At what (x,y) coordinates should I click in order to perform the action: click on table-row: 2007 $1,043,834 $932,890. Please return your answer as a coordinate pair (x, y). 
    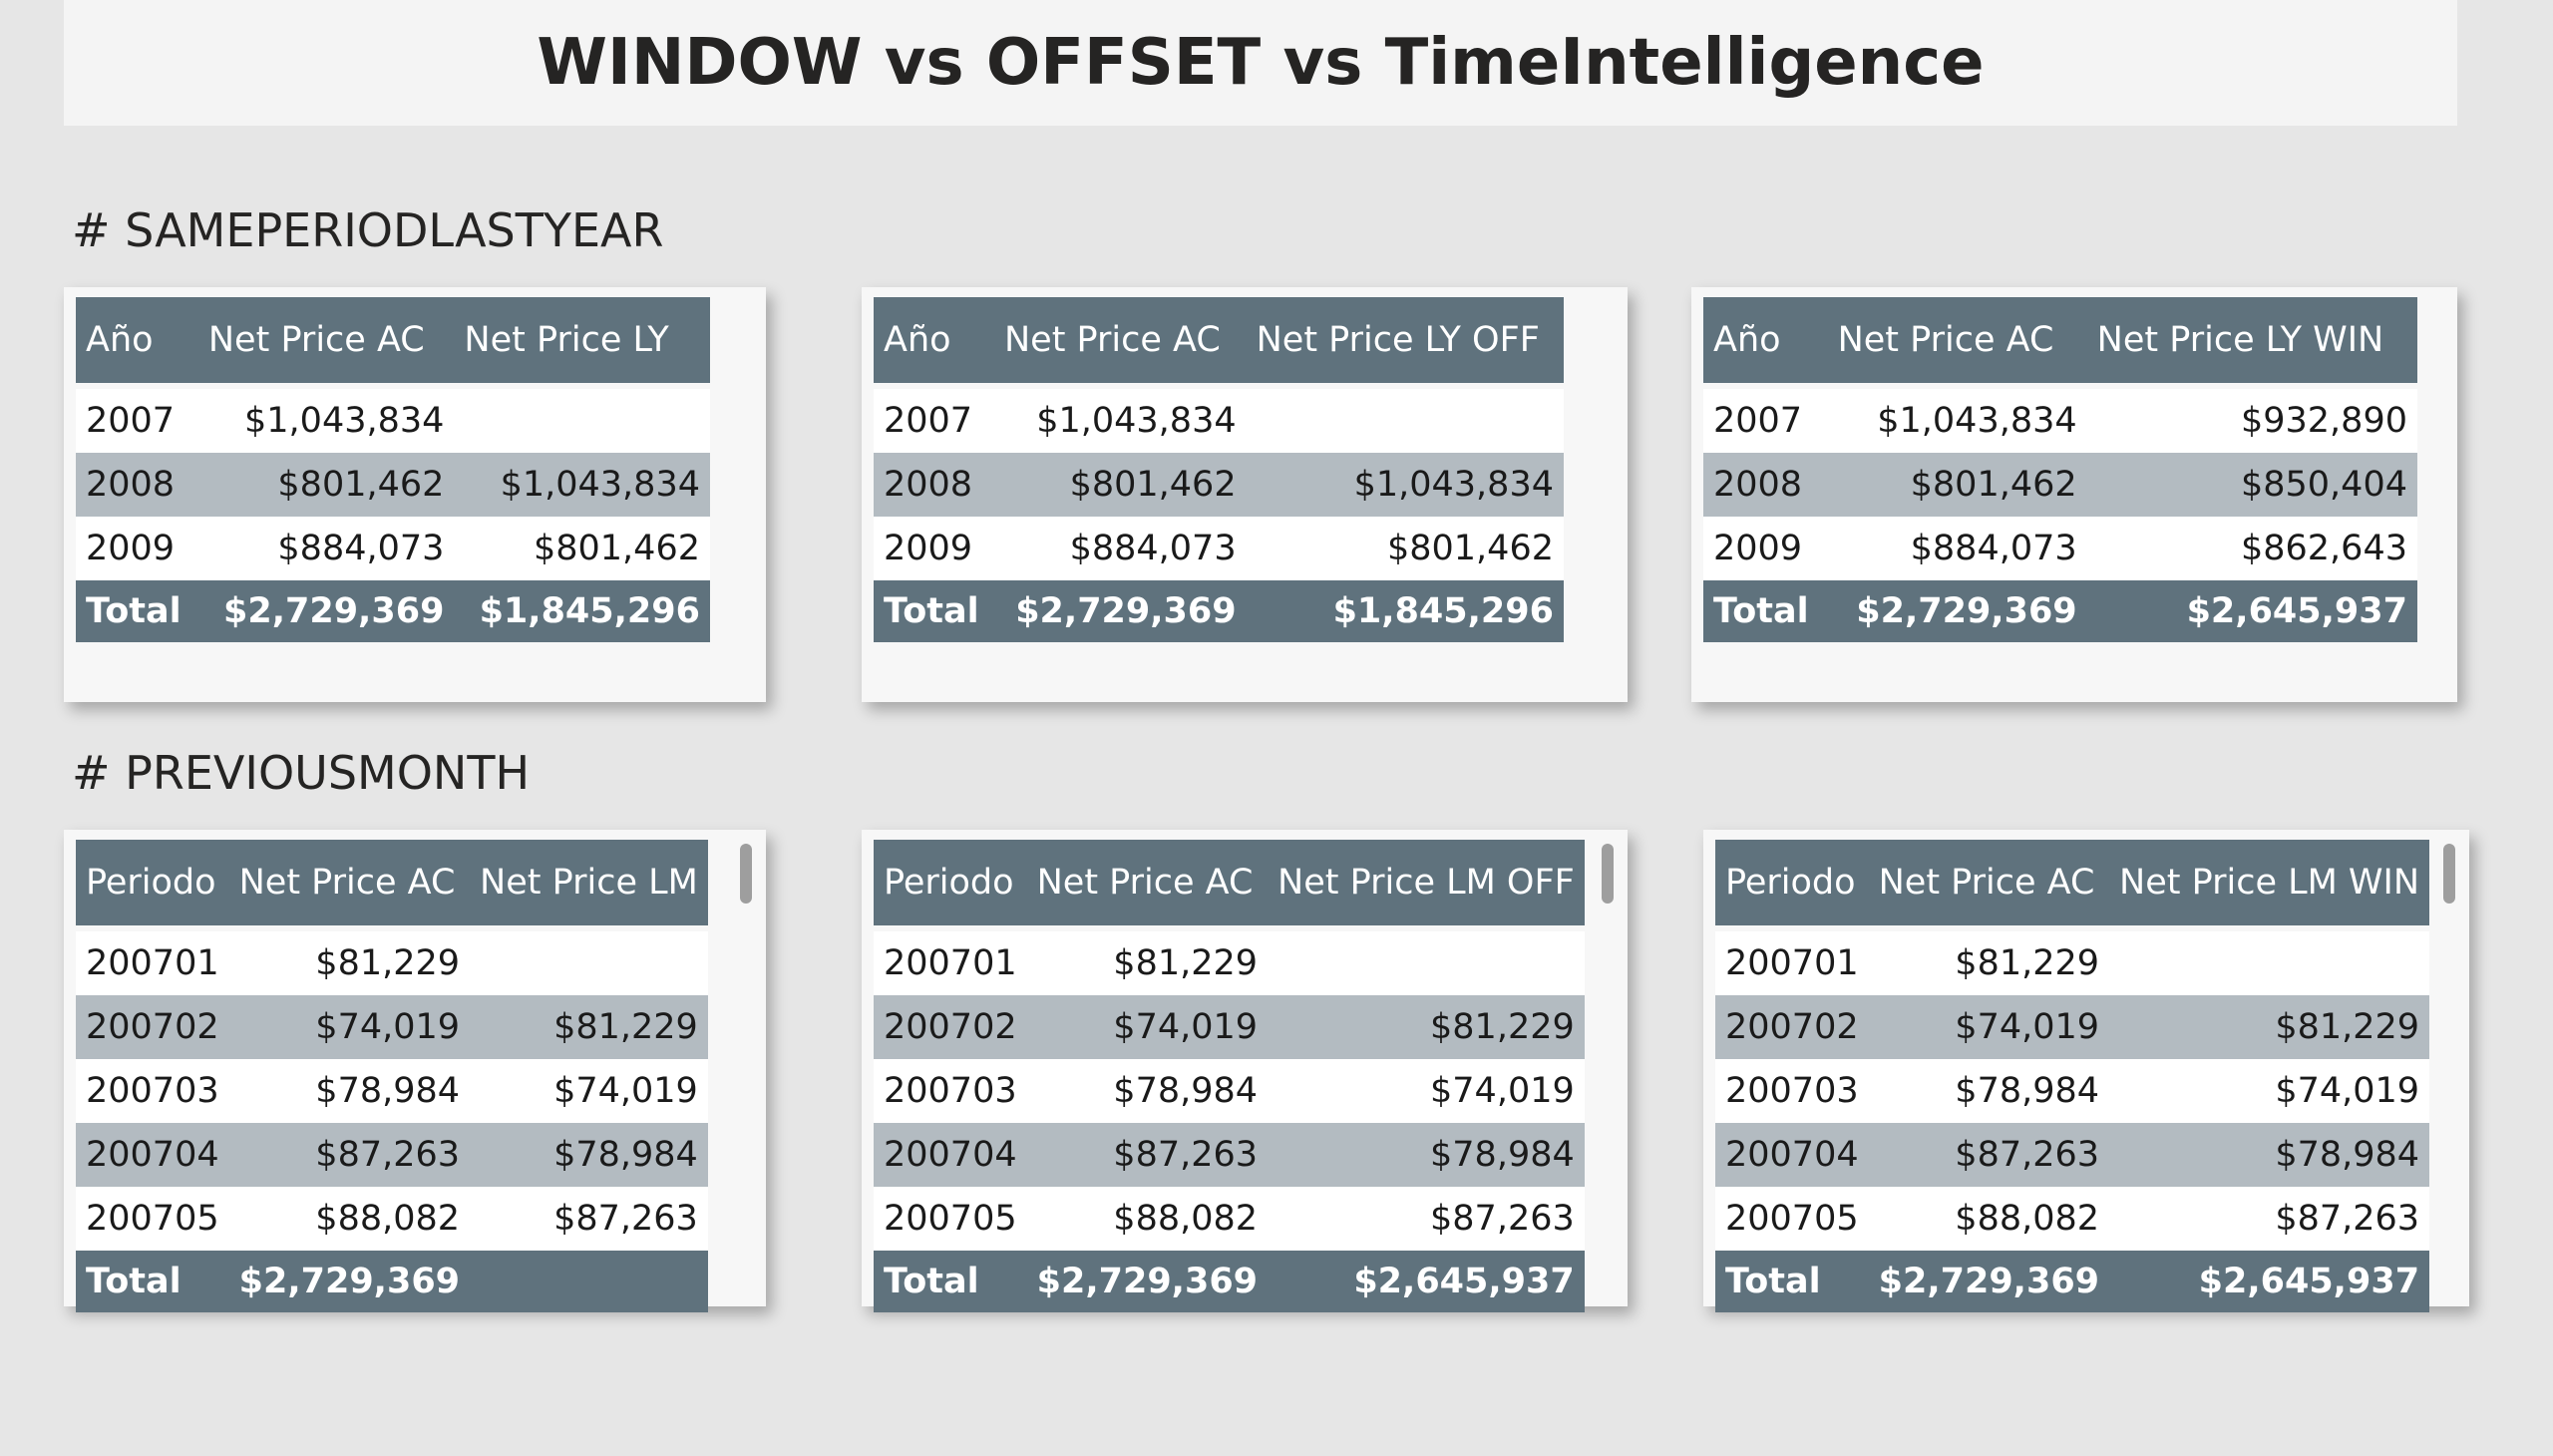
    Looking at the image, I should click on (2060, 421).